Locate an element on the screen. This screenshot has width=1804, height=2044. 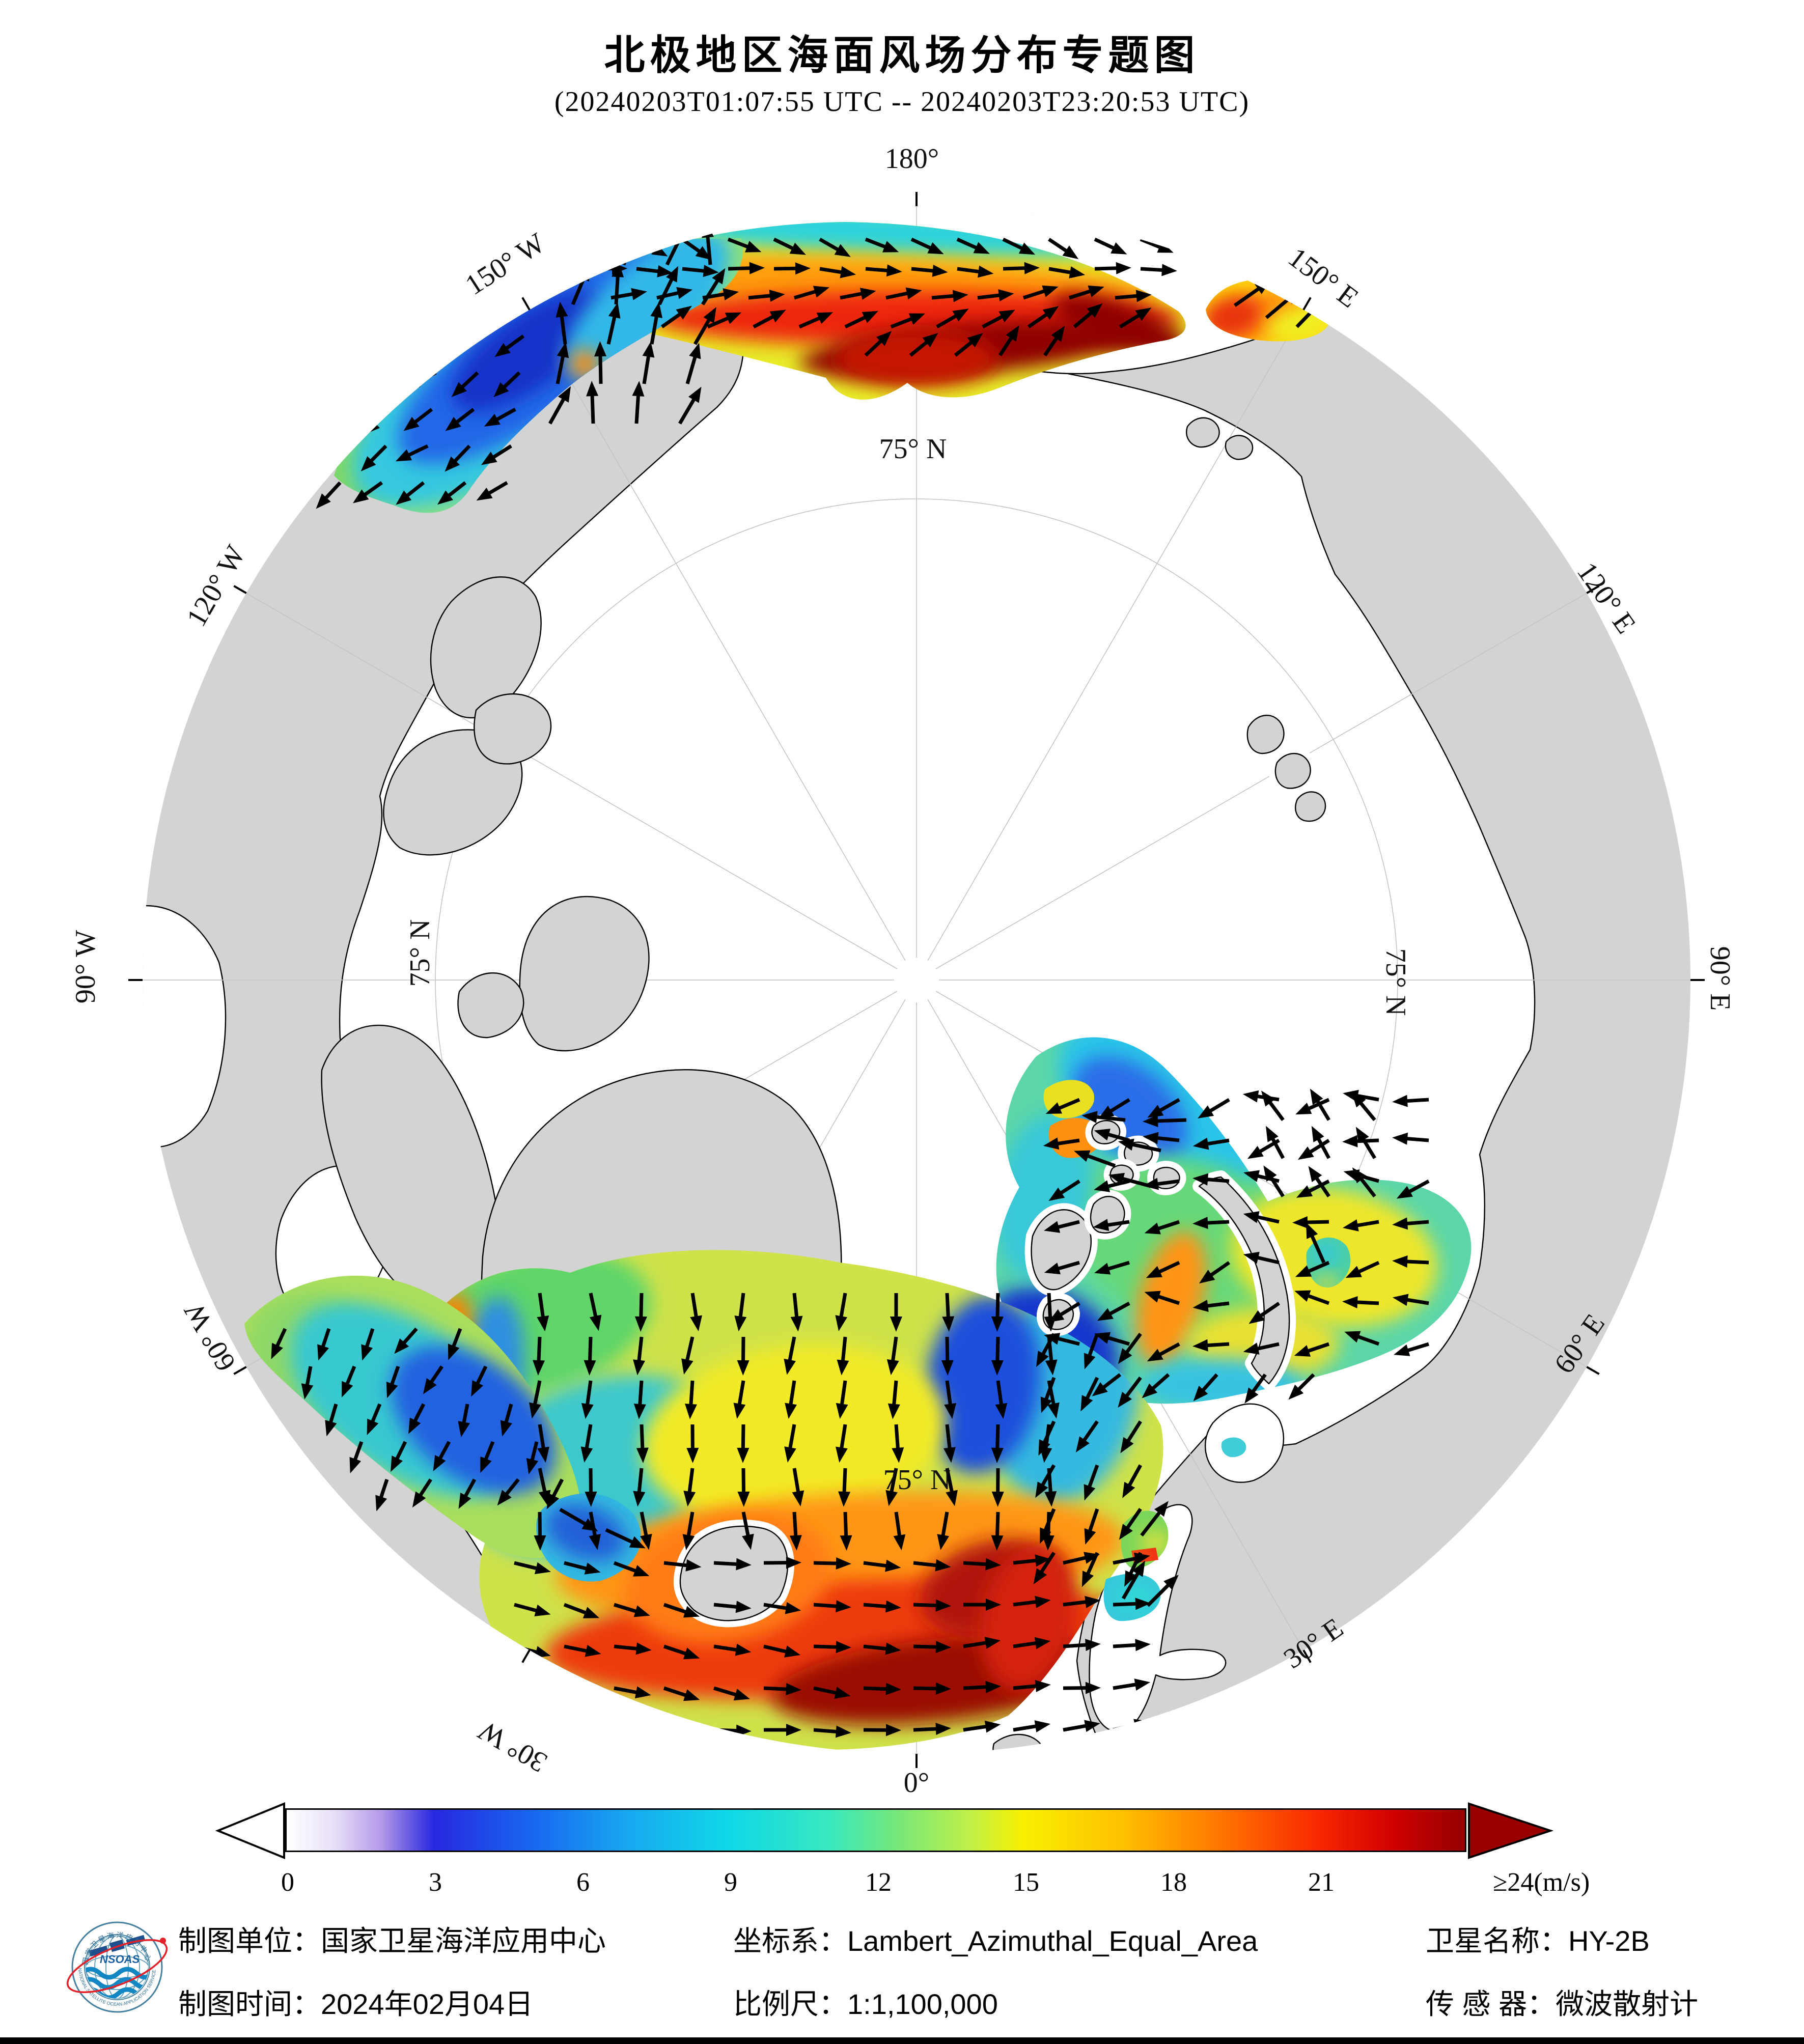
logo-orbit-icon is located at coordinates (117, 1966).